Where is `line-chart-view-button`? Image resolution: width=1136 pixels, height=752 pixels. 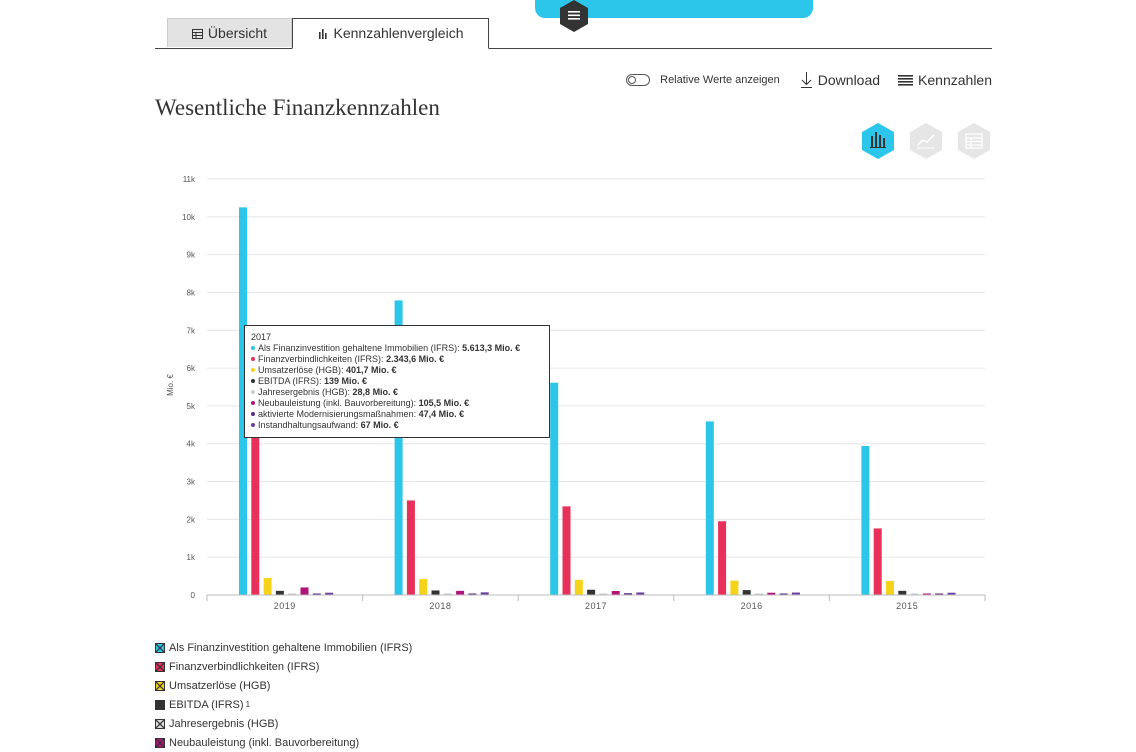 line-chart-view-button is located at coordinates (926, 141).